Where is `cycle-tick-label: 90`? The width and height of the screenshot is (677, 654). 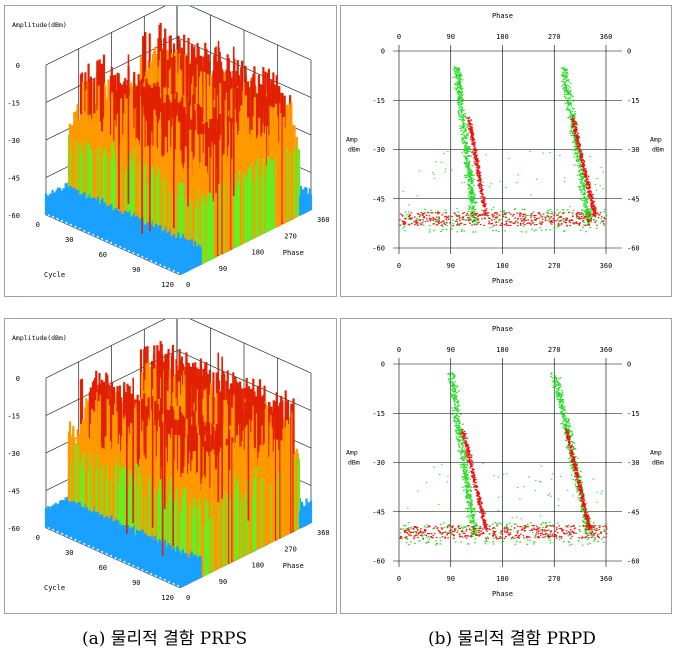 cycle-tick-label: 90 is located at coordinates (136, 270).